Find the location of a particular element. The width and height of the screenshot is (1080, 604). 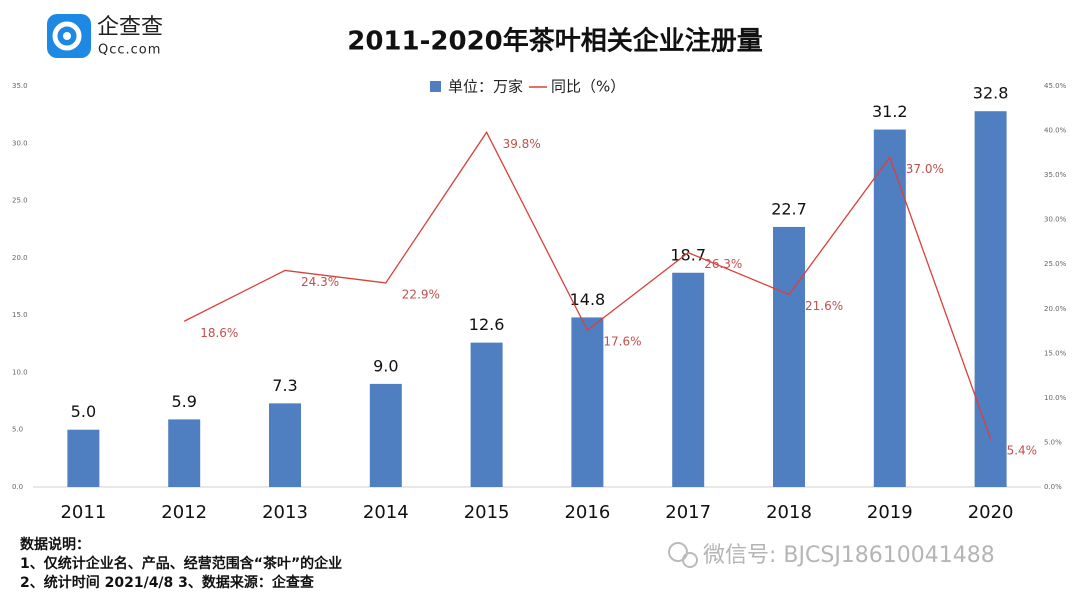

y2-tick-label: 35.0% is located at coordinates (1055, 175).